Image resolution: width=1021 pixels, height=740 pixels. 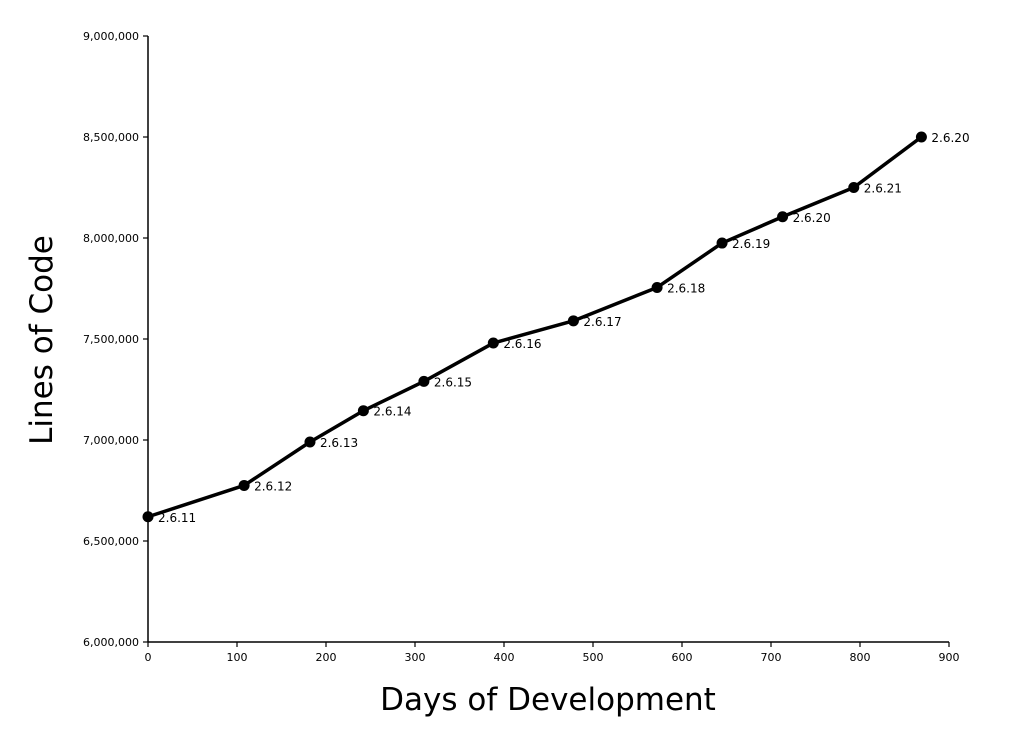 What do you see at coordinates (111, 36) in the screenshot?
I see `y-tick-label: 9,000,000` at bounding box center [111, 36].